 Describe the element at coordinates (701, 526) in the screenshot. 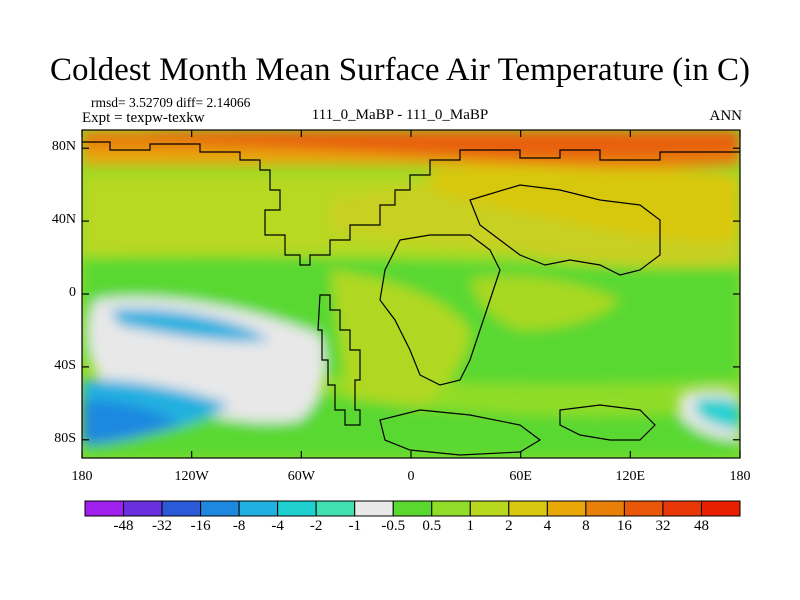

I see `colorbar-label: 48` at that location.